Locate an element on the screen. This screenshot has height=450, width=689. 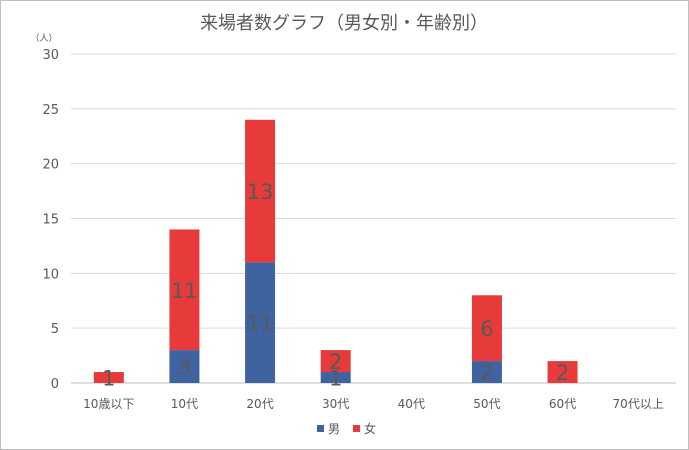
x-tick-label: 10代 is located at coordinates (184, 404).